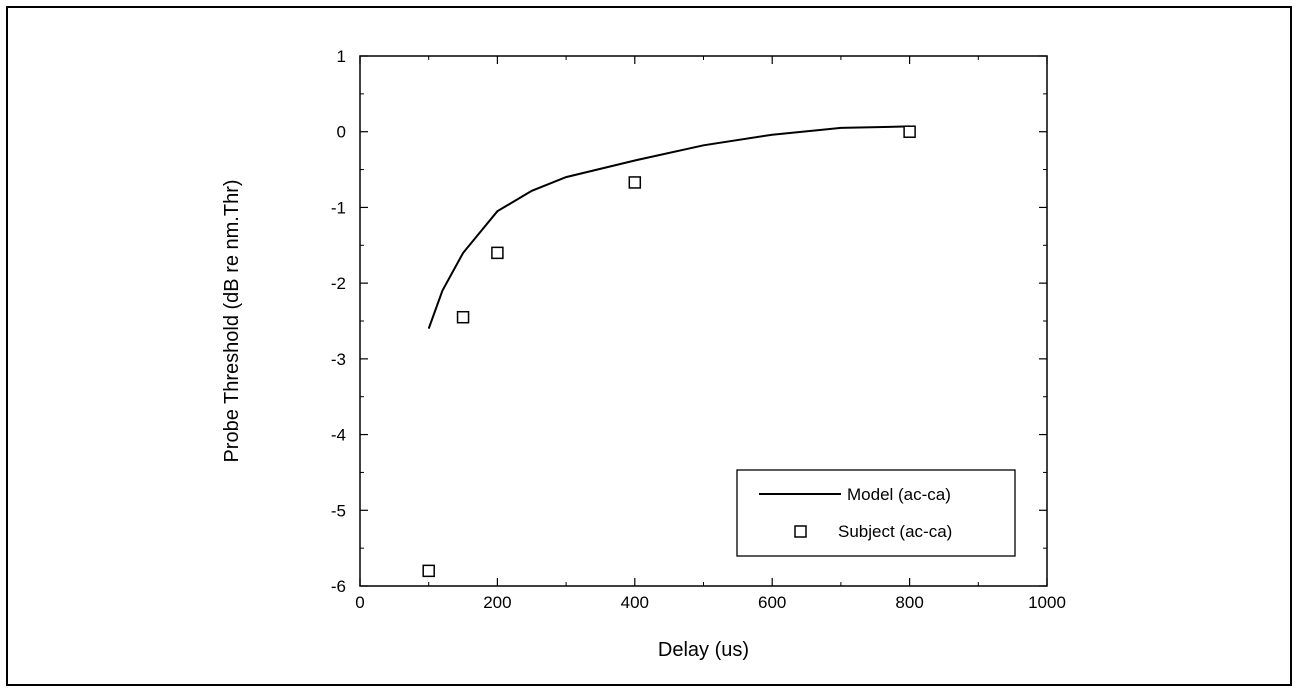 The image size is (1300, 693). I want to click on x-tick-label: 800, so click(909, 602).